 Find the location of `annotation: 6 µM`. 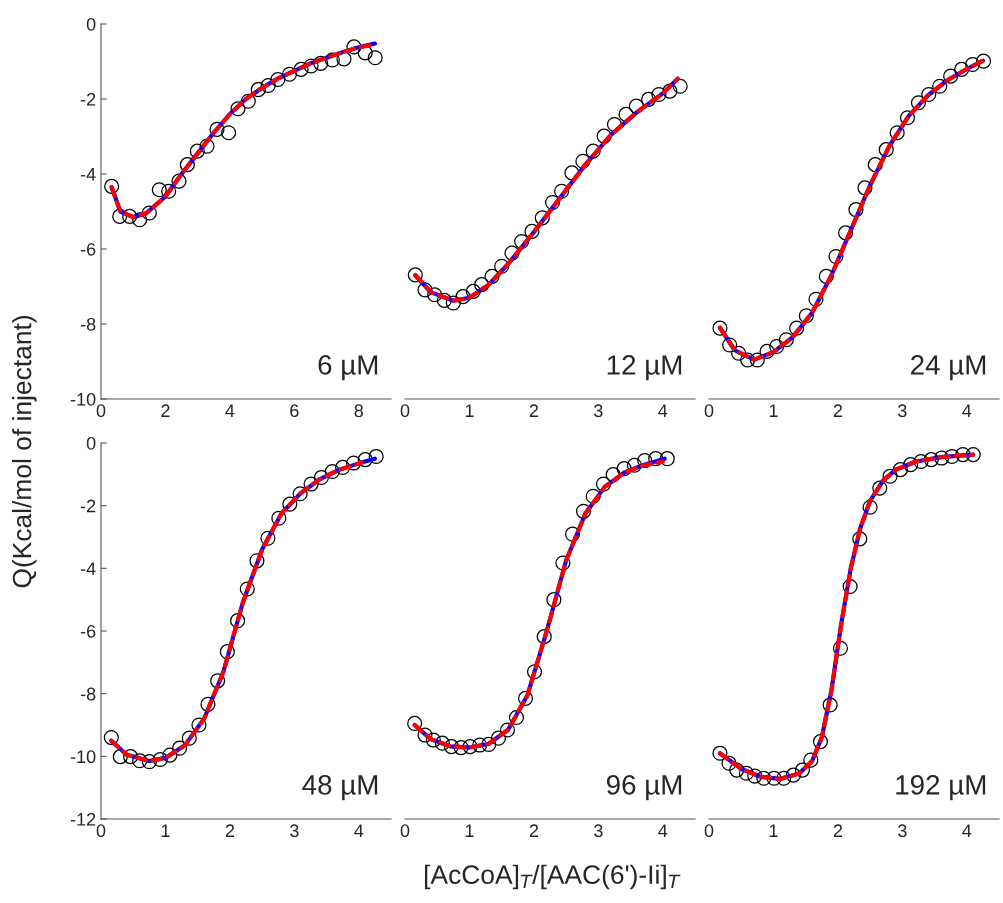

annotation: 6 µM is located at coordinates (348, 368).